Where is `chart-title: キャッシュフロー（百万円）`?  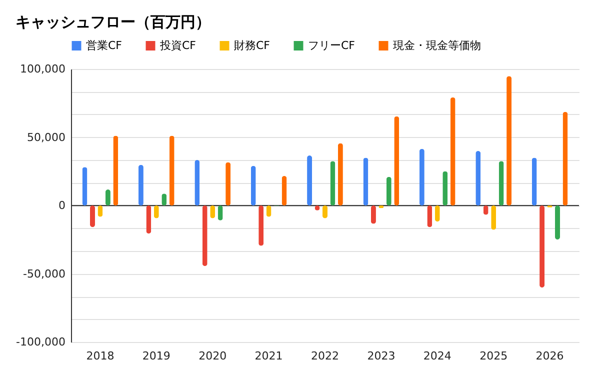
chart-title: キャッシュフロー（百万円） is located at coordinates (113, 22).